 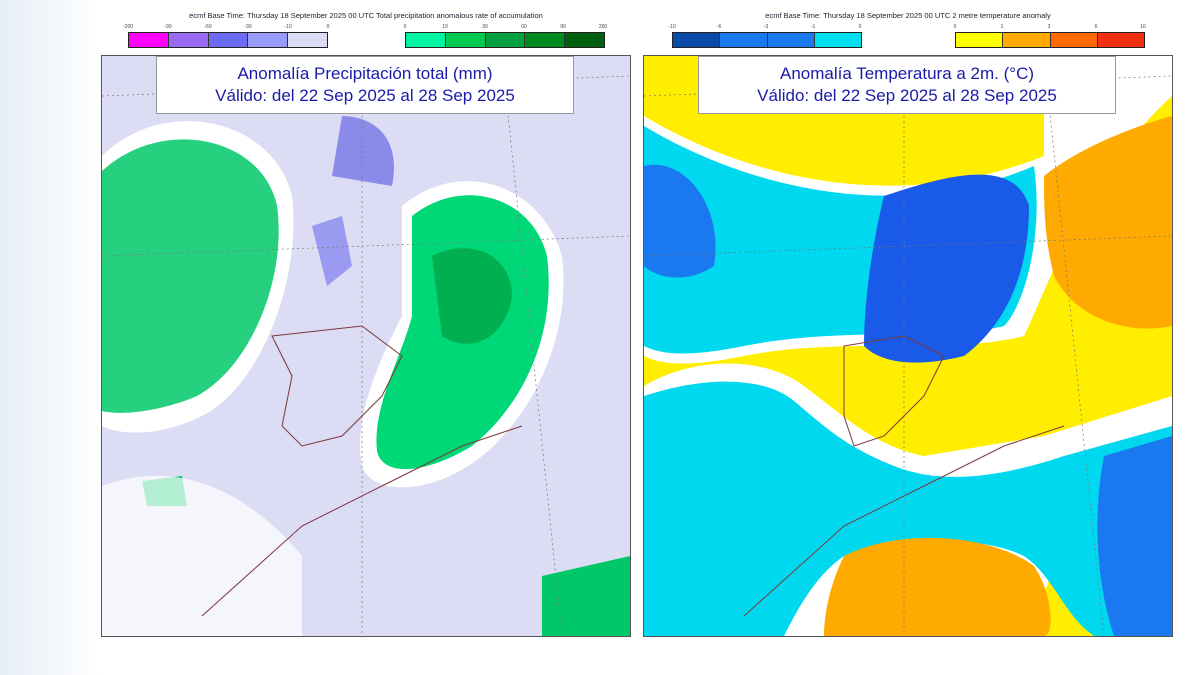 I want to click on tick: 60, so click(x=524, y=27).